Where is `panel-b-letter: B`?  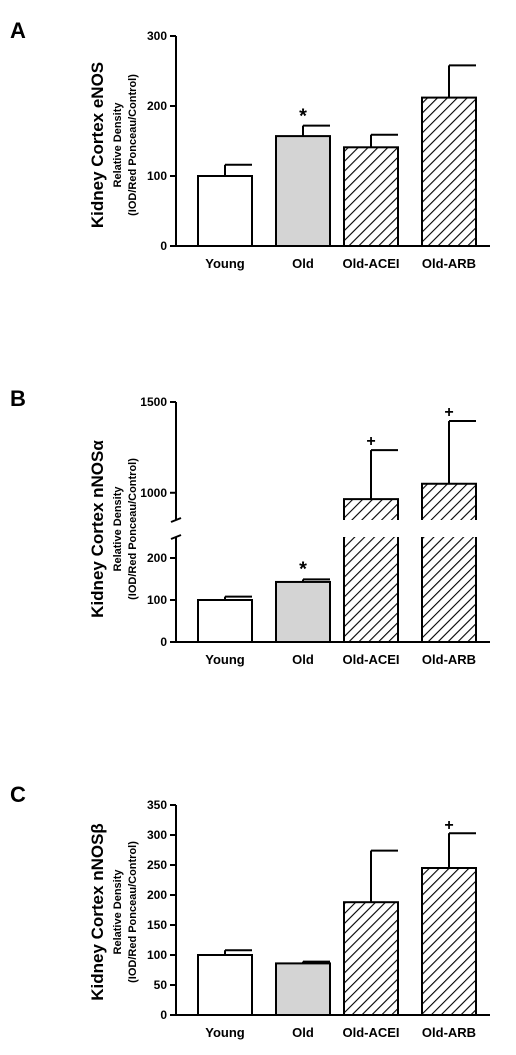 panel-b-letter: B is located at coordinates (18, 398).